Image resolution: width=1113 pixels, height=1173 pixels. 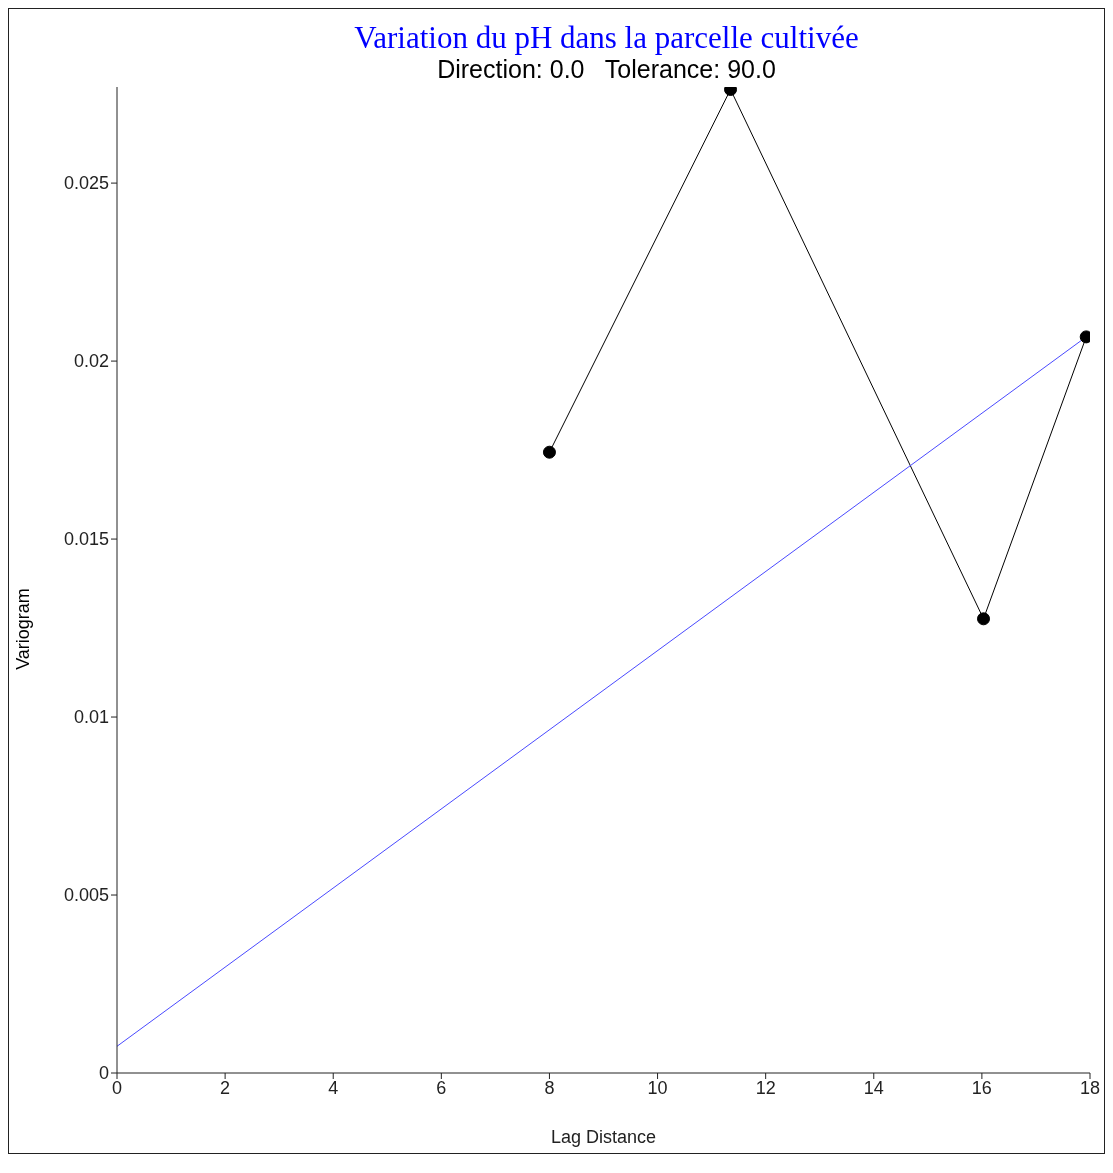 I want to click on x-tick-label: 2, so click(x=225, y=1087).